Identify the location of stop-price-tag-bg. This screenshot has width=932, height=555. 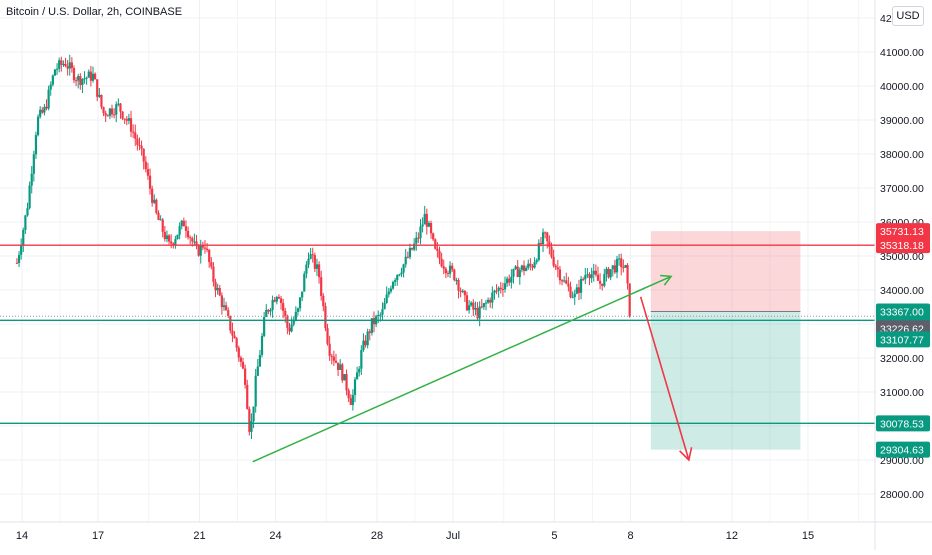
(903, 231).